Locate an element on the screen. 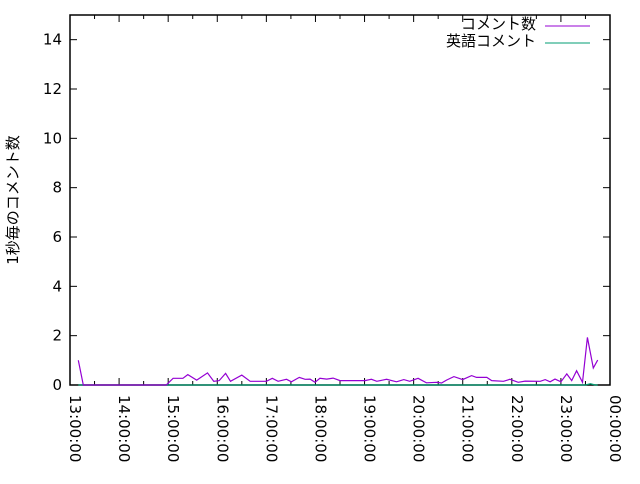 This screenshot has width=640, height=484. y-tick-label: 8 is located at coordinates (57, 188).